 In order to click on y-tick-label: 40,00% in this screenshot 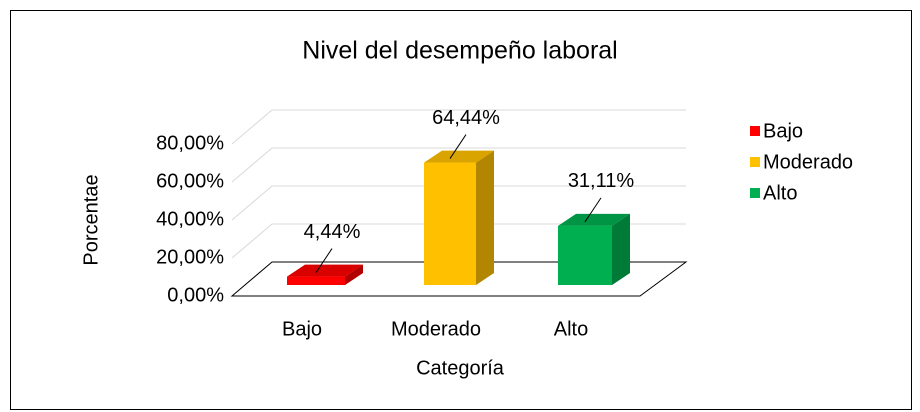, I will do `click(190, 219)`.